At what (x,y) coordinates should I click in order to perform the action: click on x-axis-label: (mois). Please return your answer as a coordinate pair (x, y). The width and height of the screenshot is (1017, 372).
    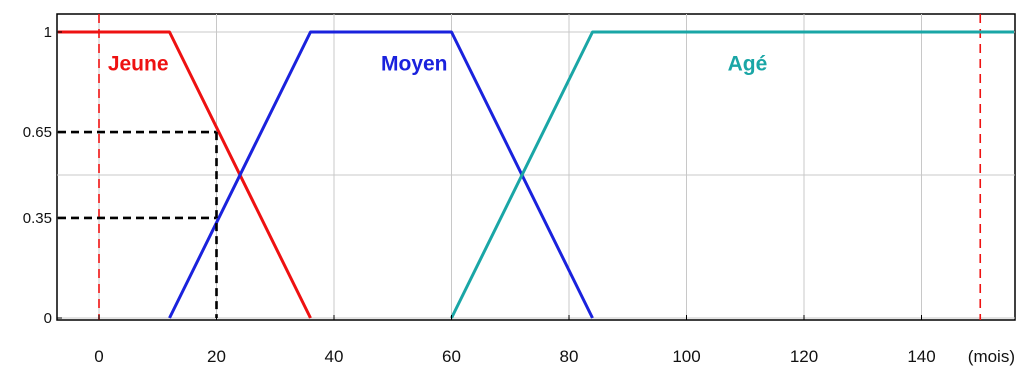
    Looking at the image, I should click on (991, 356).